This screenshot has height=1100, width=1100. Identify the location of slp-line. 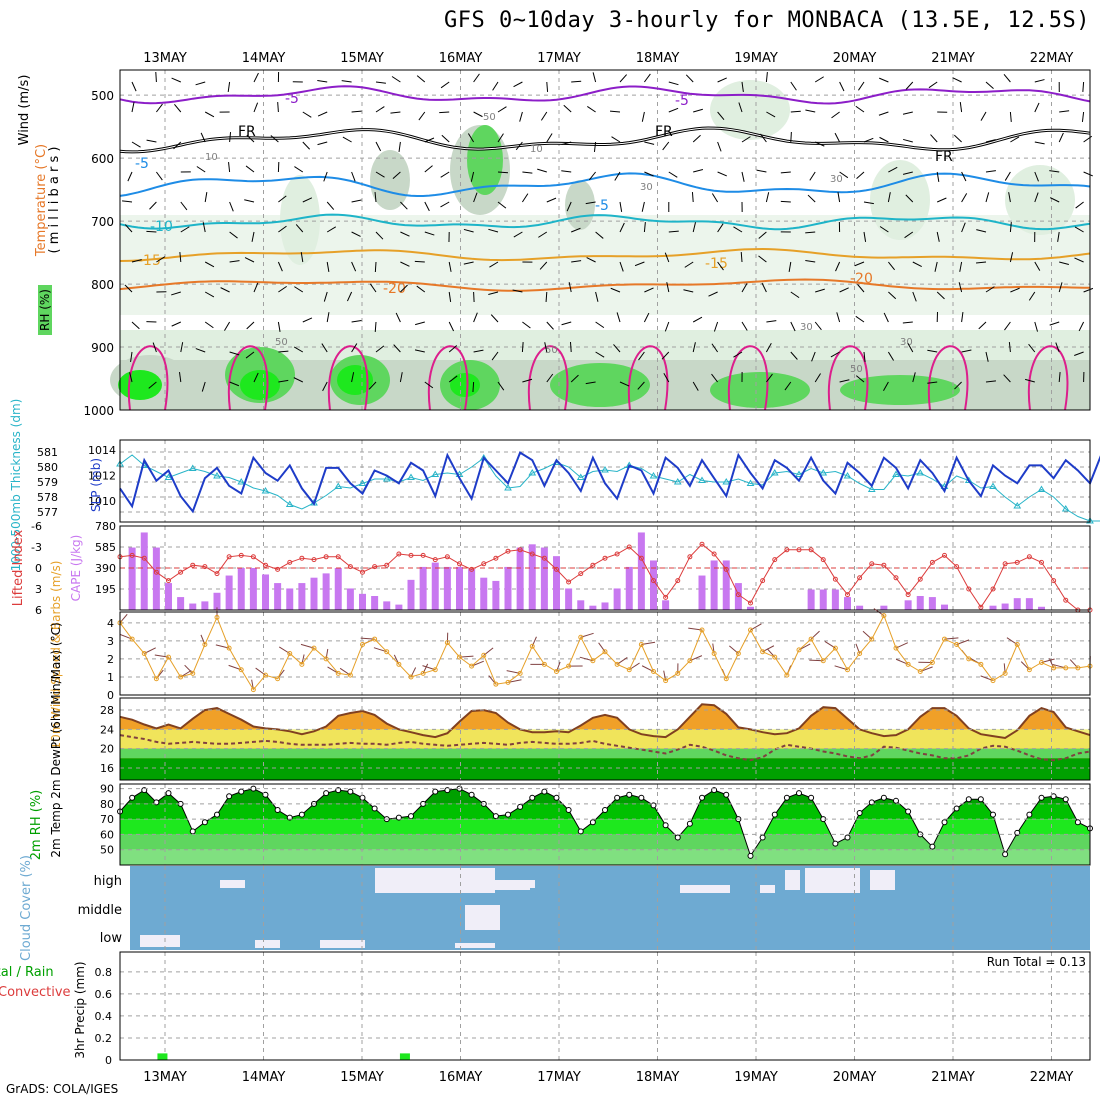
(609, 482).